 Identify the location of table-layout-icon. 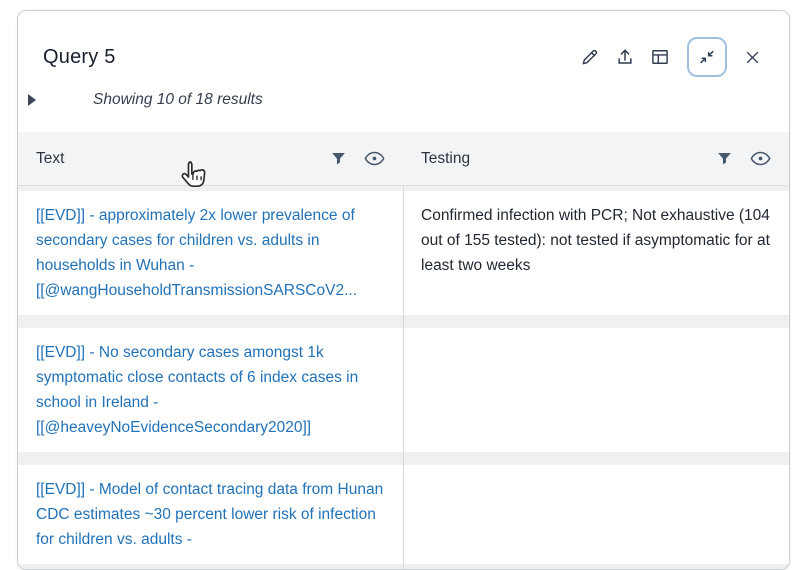
(660, 57).